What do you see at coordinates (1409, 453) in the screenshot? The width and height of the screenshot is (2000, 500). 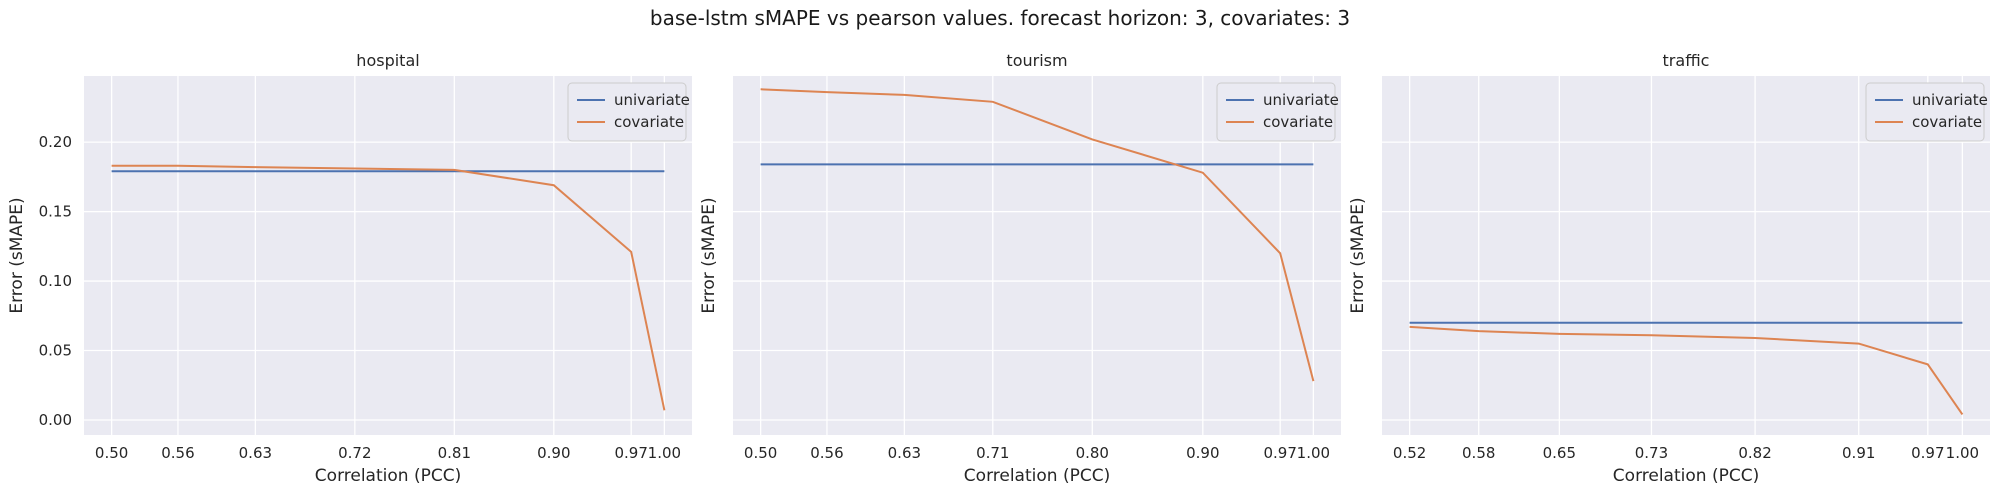 I see `x-tick-label: 0.52` at bounding box center [1409, 453].